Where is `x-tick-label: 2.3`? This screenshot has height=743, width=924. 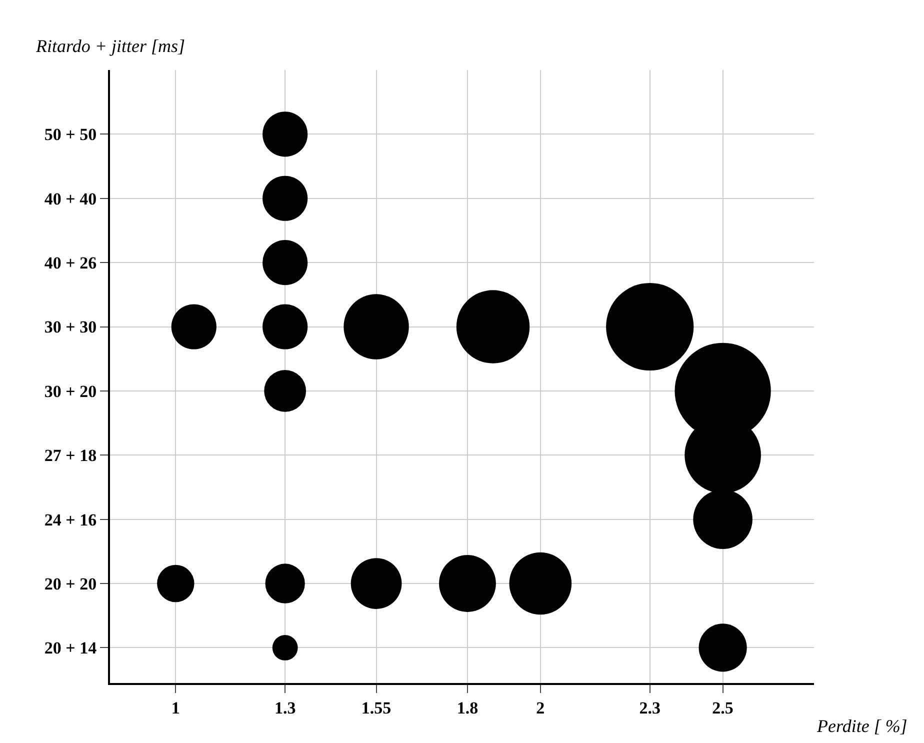 x-tick-label: 2.3 is located at coordinates (649, 708).